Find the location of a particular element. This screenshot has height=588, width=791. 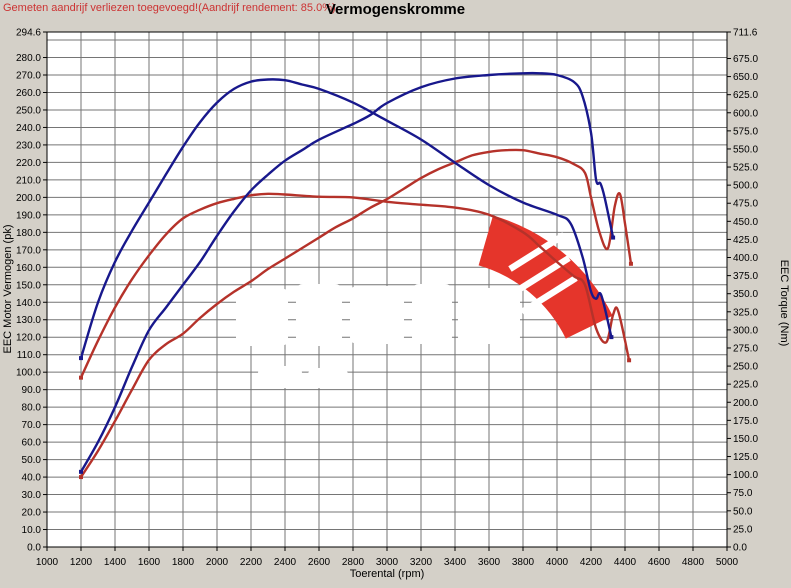

y-left-tick-label: 70.0 is located at coordinates (32, 425).